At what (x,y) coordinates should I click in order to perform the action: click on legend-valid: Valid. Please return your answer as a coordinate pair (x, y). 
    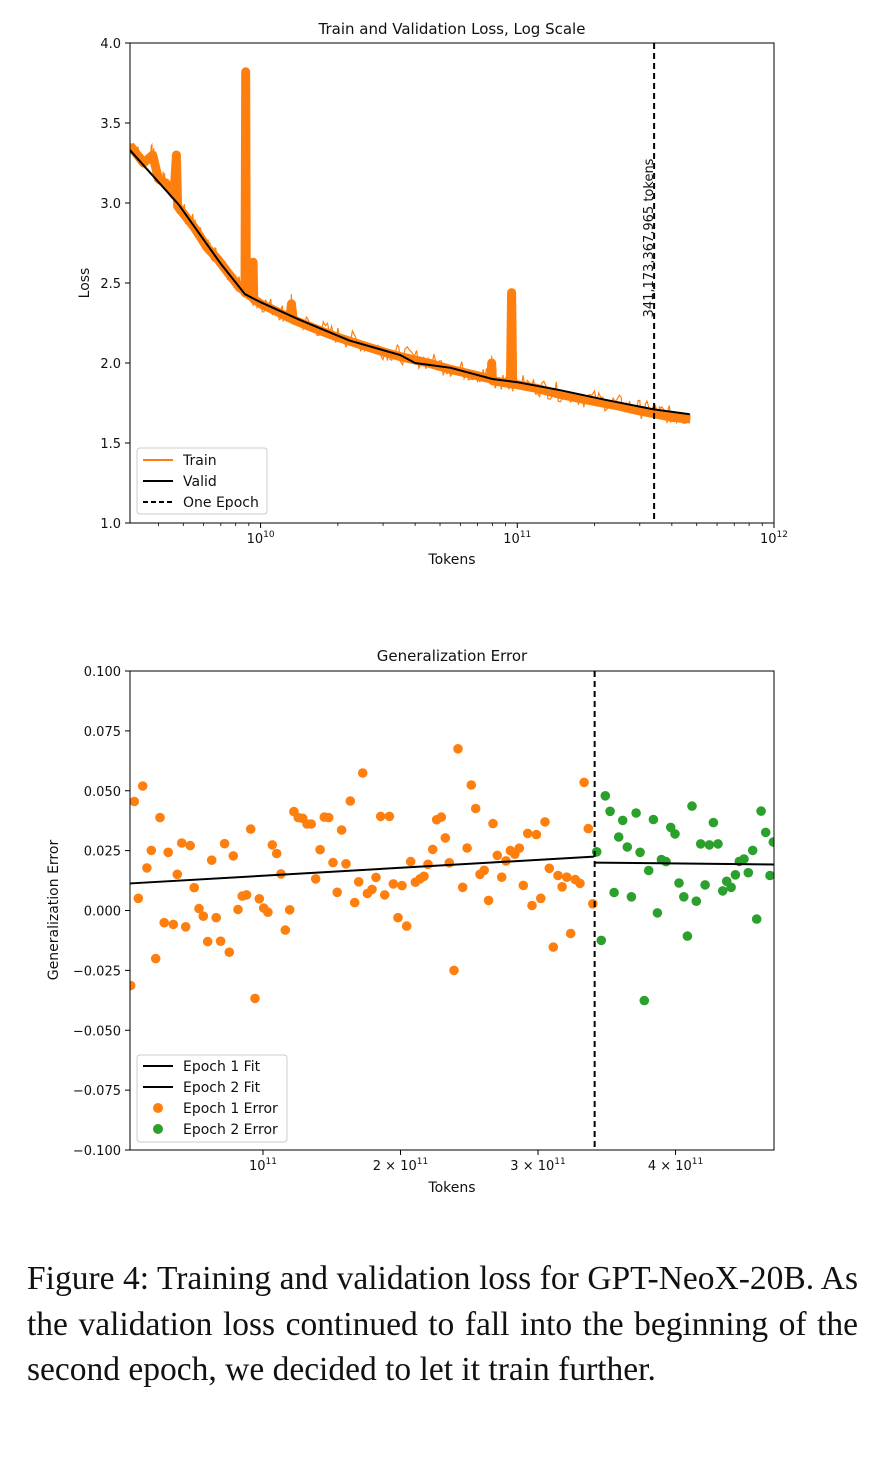
    Looking at the image, I should click on (200, 482).